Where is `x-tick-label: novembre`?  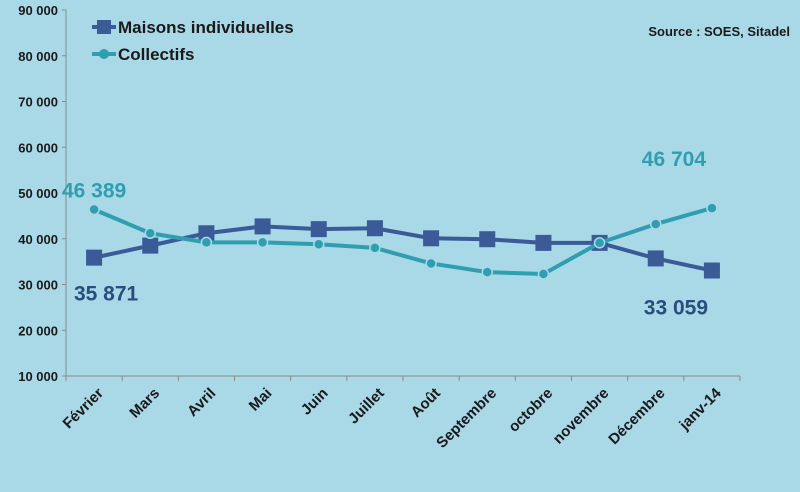 x-tick-label: novembre is located at coordinates (581, 416).